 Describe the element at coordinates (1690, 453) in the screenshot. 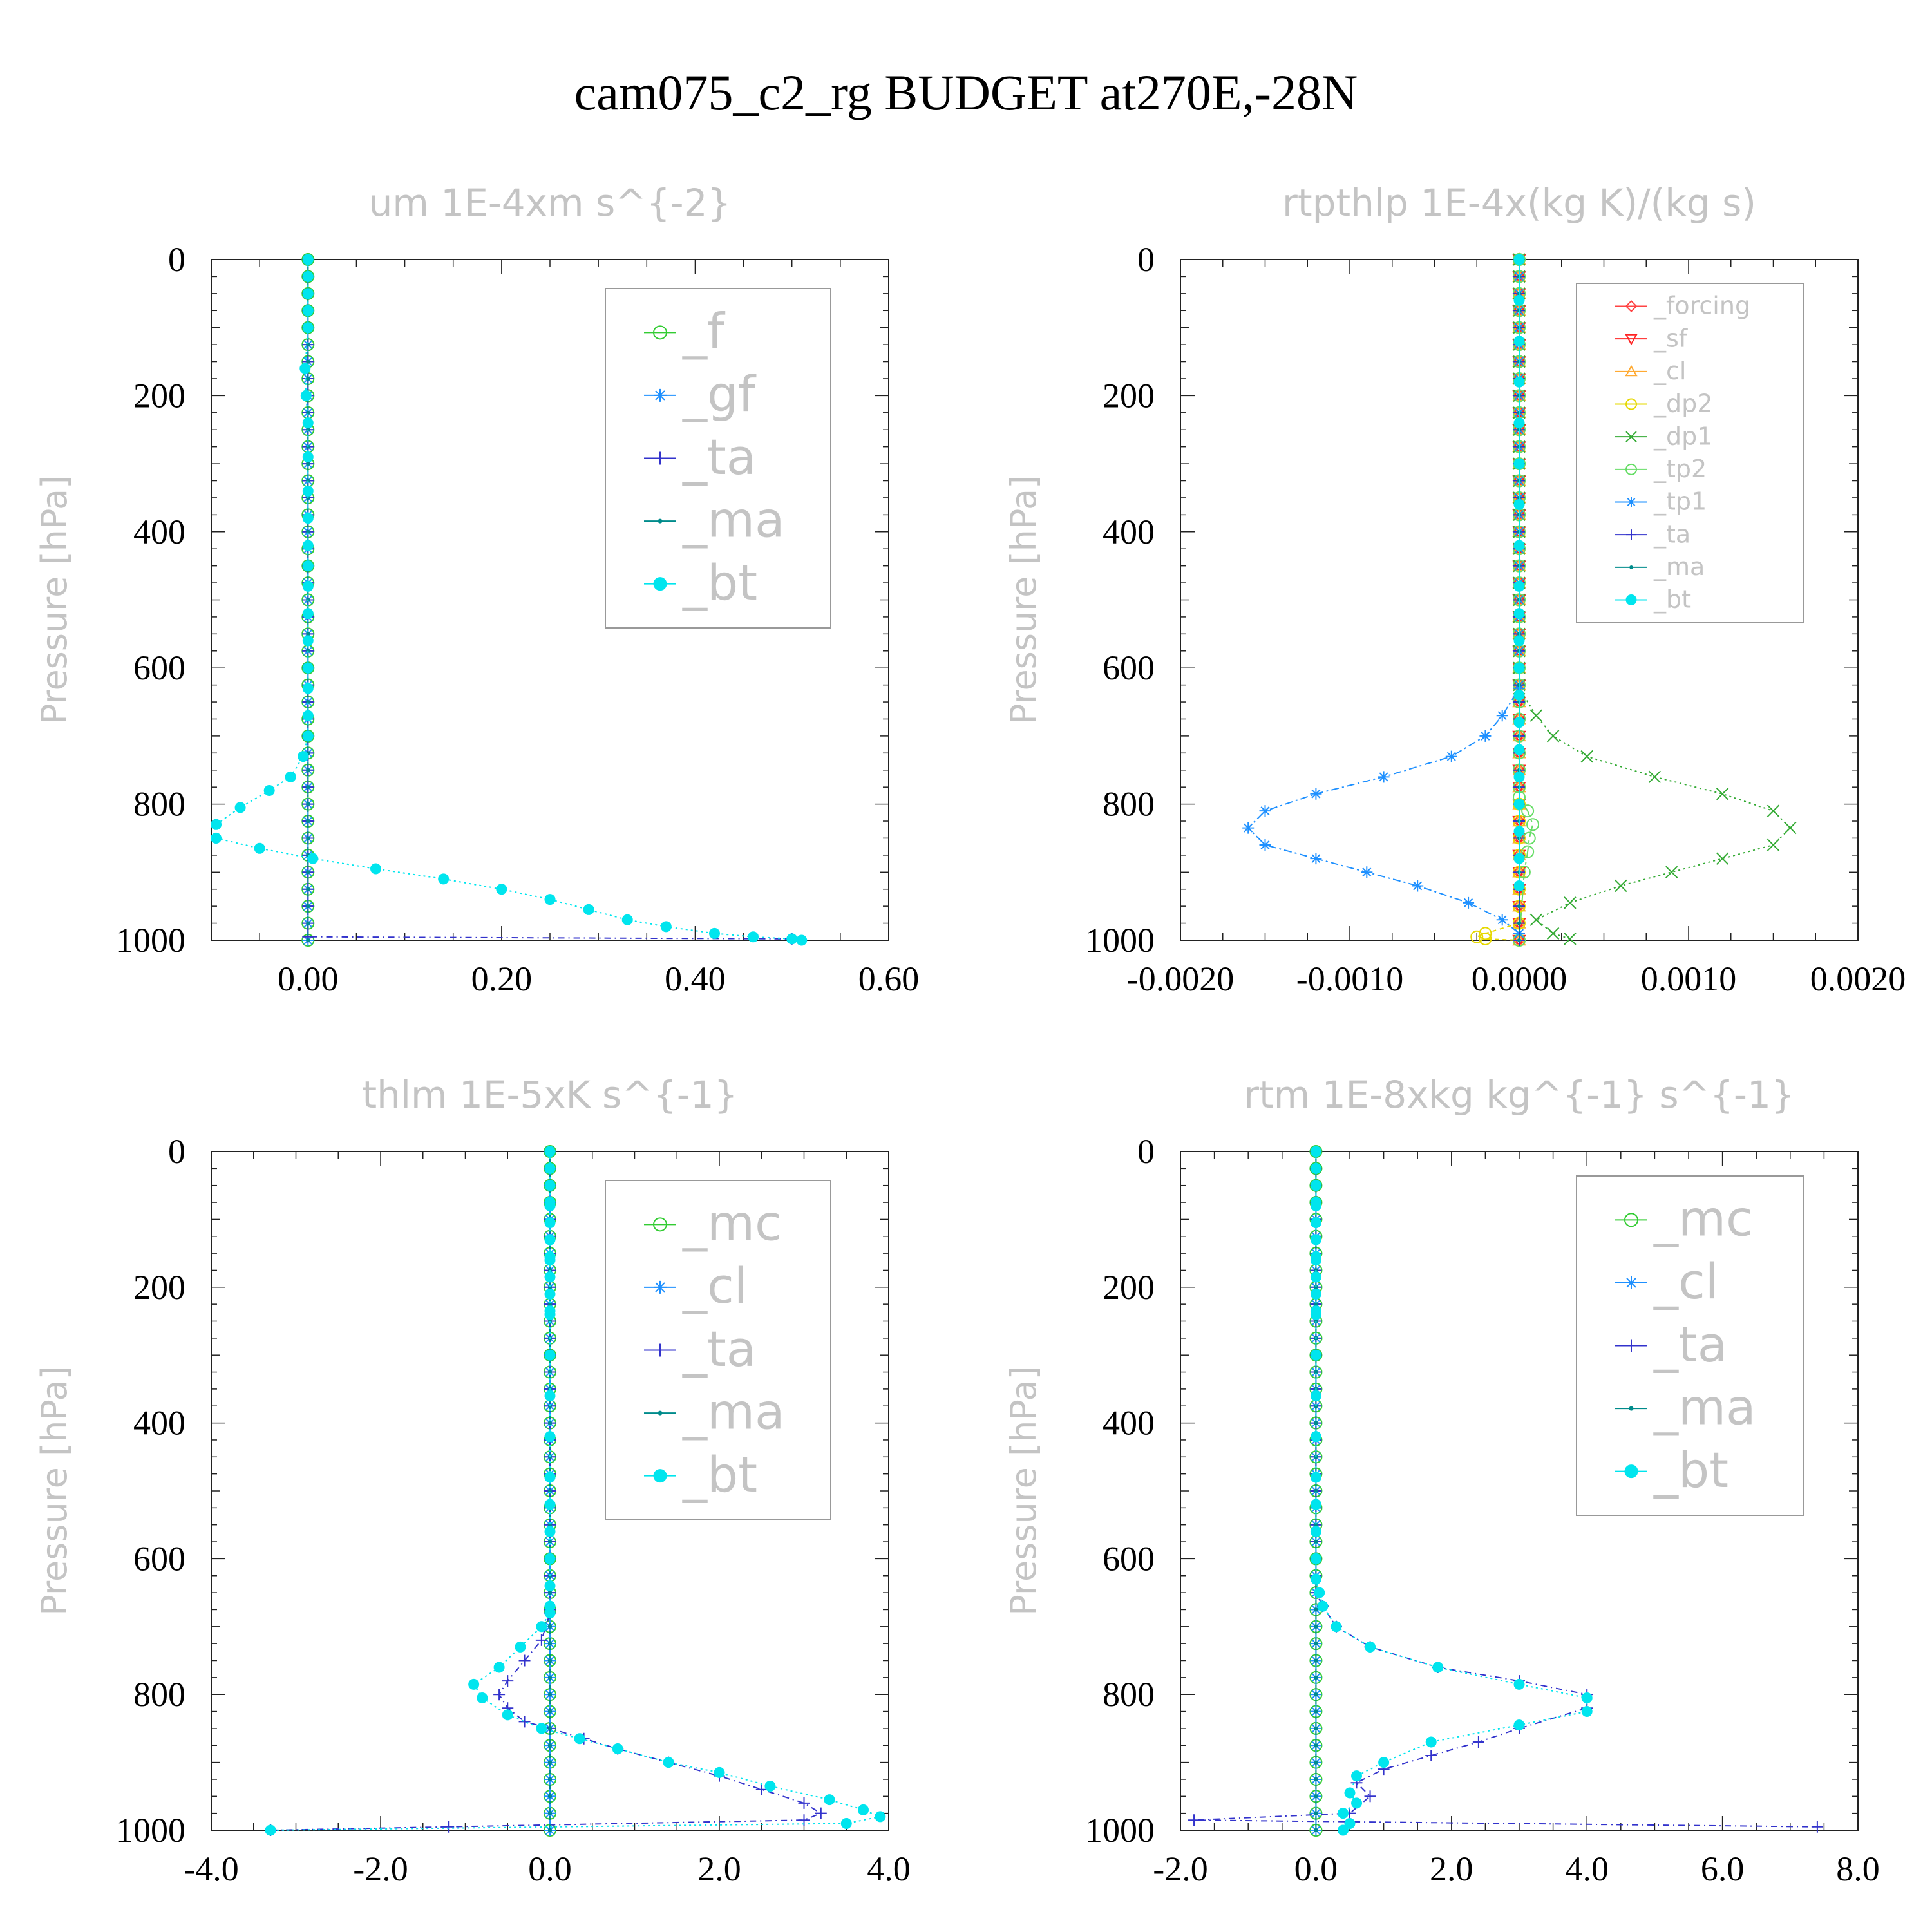

I see `legend: _forcing _sf _cl _dp2 _dp1 _tp2 _tp1 _ta _ma _bt` at that location.